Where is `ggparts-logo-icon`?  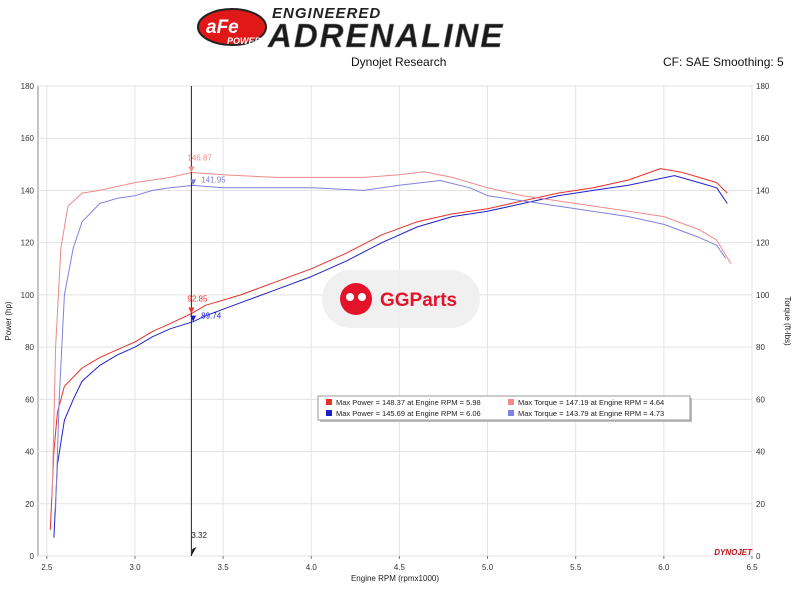
ggparts-logo-icon is located at coordinates (356, 299).